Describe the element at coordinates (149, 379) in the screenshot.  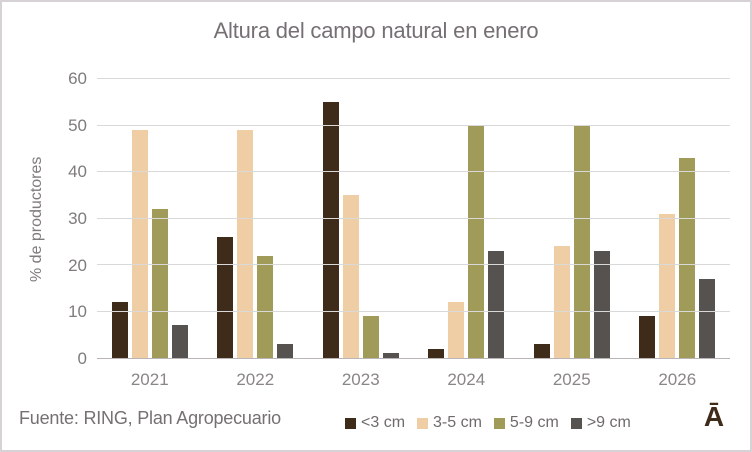
I see `x-tick-label: 2021` at that location.